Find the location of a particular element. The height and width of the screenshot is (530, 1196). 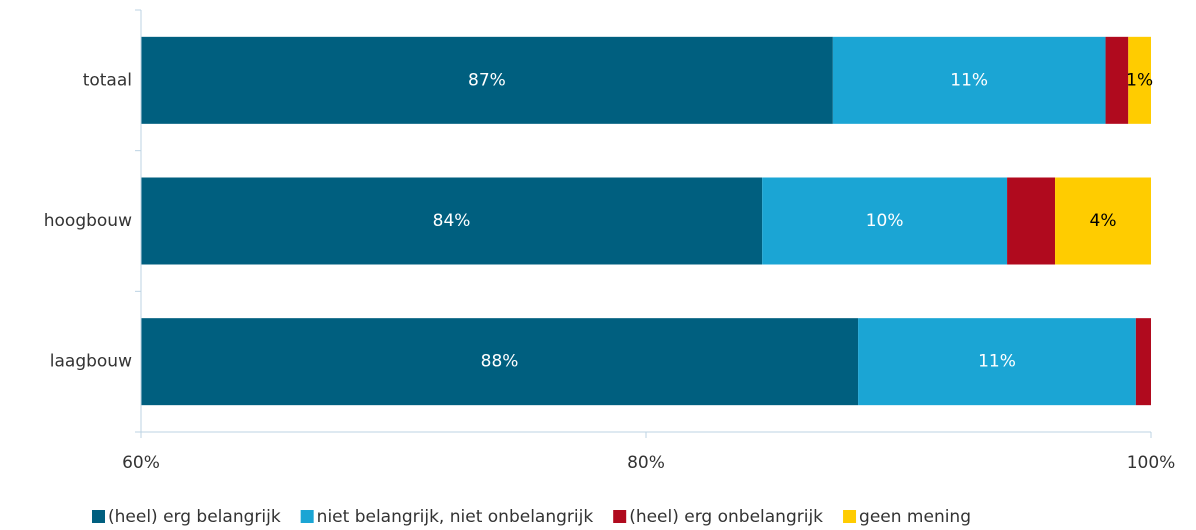

data-label: 88% is located at coordinates (500, 362).